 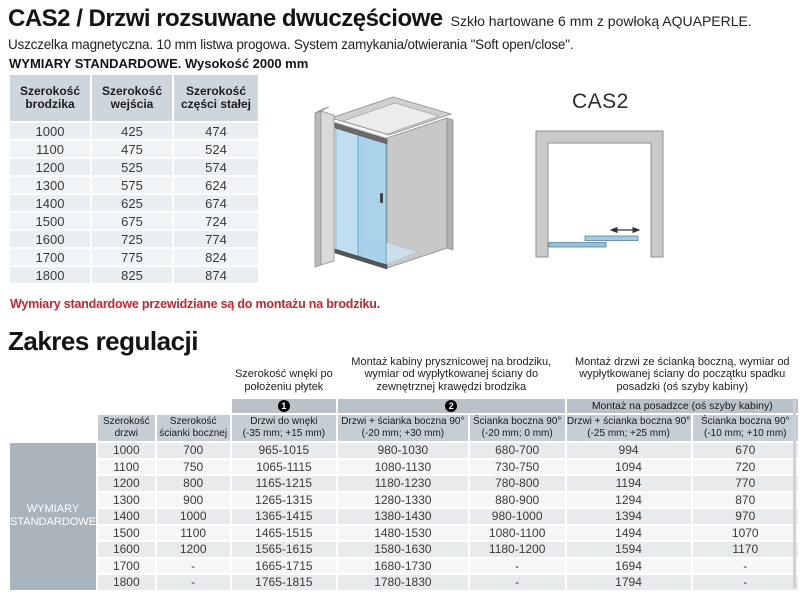 I want to click on table-cell: 425, so click(x=132, y=131).